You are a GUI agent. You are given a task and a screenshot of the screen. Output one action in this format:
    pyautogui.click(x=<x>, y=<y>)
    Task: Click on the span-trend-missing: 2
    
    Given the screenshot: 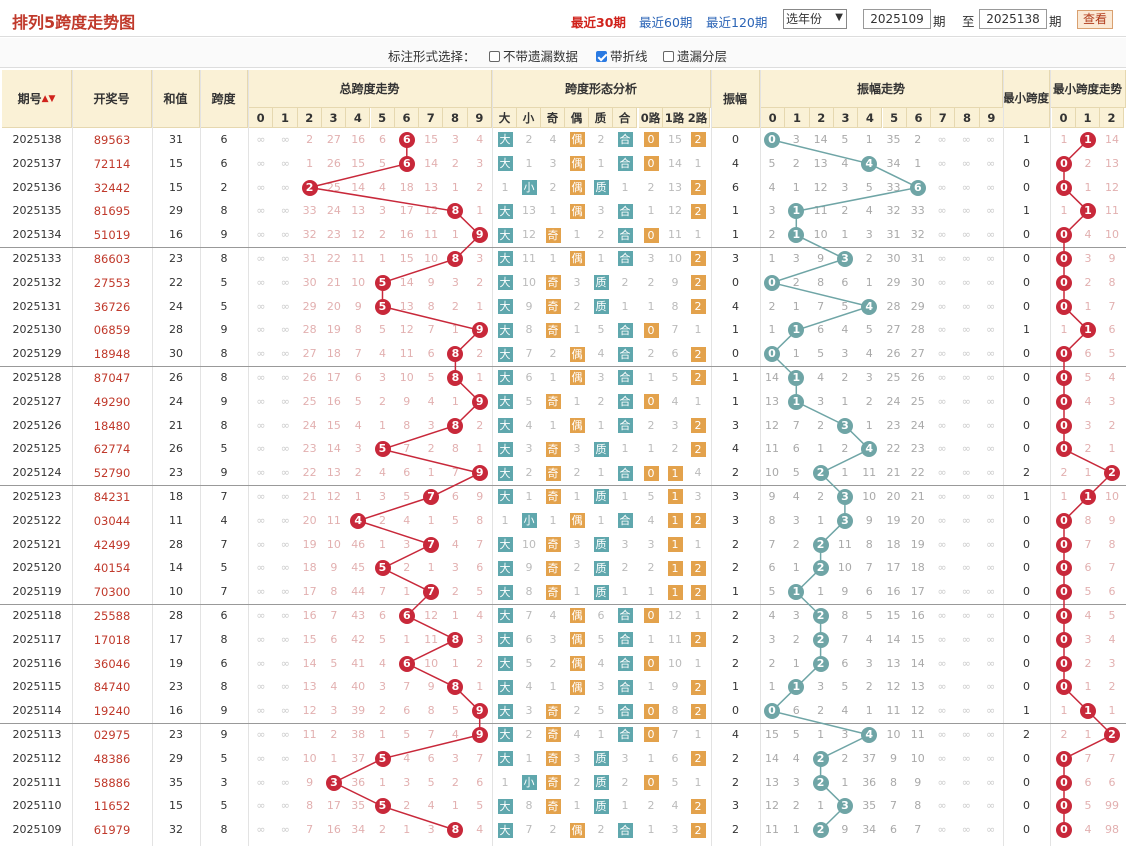 What is the action you would take?
    pyautogui.click(x=334, y=734)
    